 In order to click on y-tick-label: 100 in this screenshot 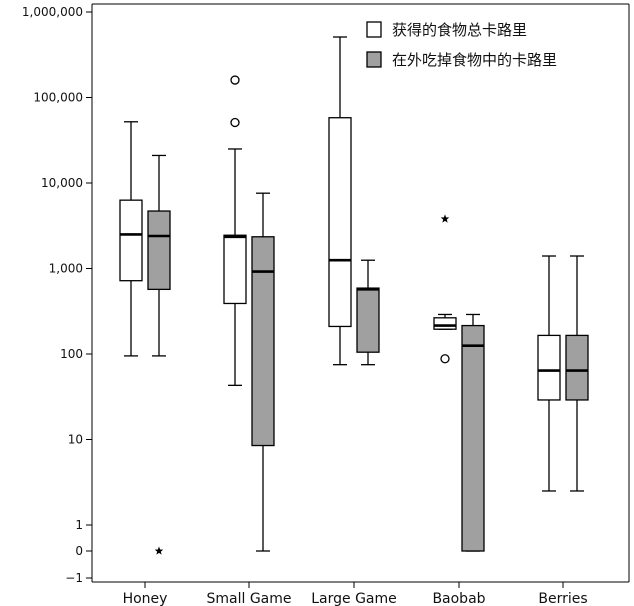, I will do `click(71, 354)`.